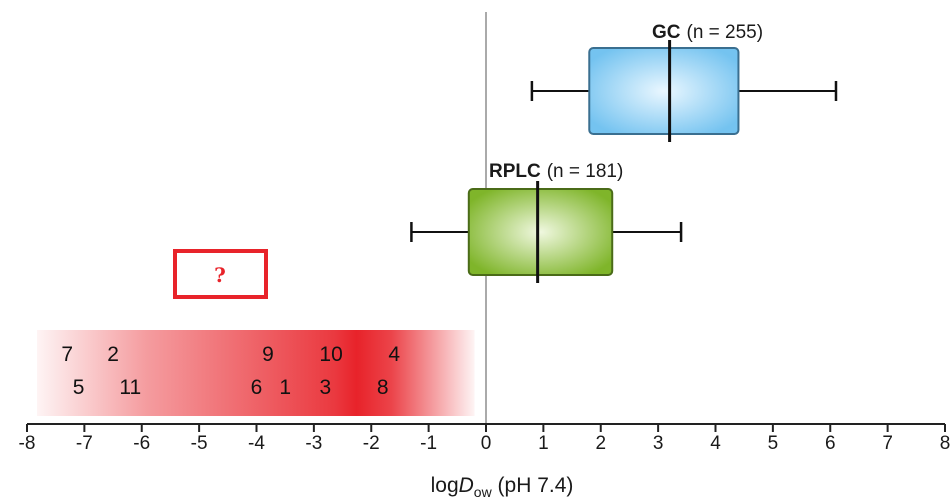 Image resolution: width=952 pixels, height=504 pixels. What do you see at coordinates (313, 443) in the screenshot?
I see `x-tick-label: -3` at bounding box center [313, 443].